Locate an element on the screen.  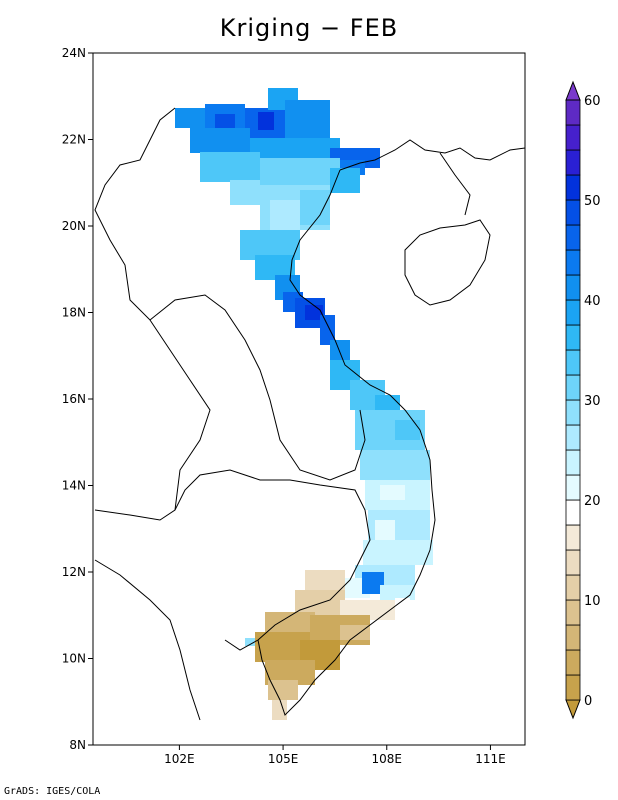
colorbar-label: 10 is located at coordinates (592, 601).